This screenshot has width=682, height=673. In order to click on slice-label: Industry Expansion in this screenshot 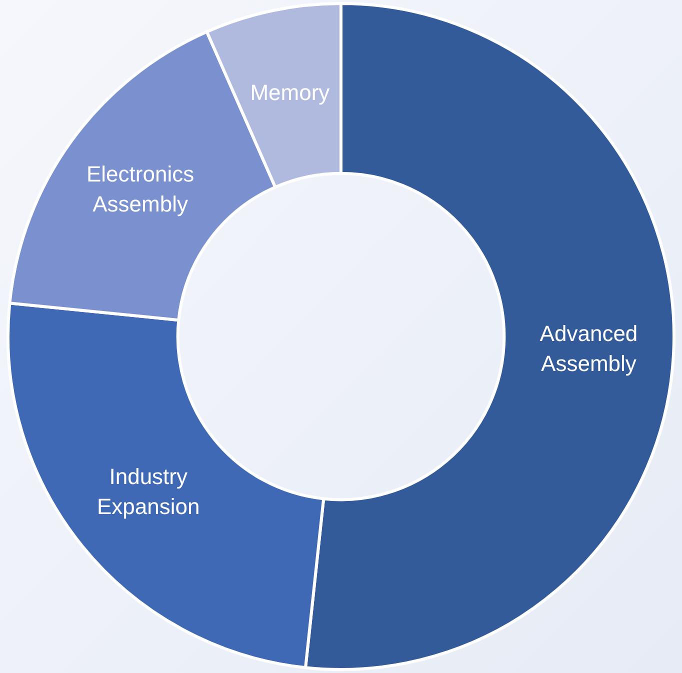, I will do `click(148, 491)`.